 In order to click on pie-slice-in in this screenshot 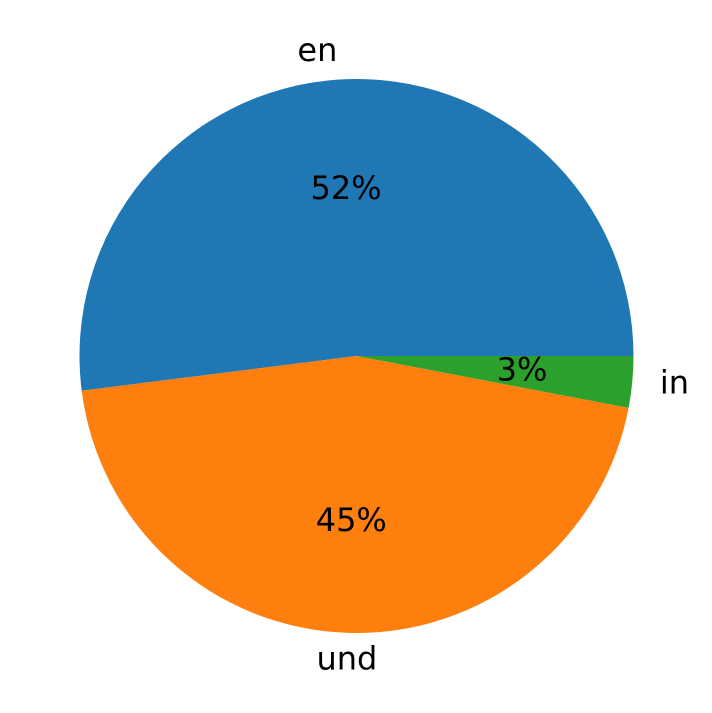, I will do `click(495, 382)`.